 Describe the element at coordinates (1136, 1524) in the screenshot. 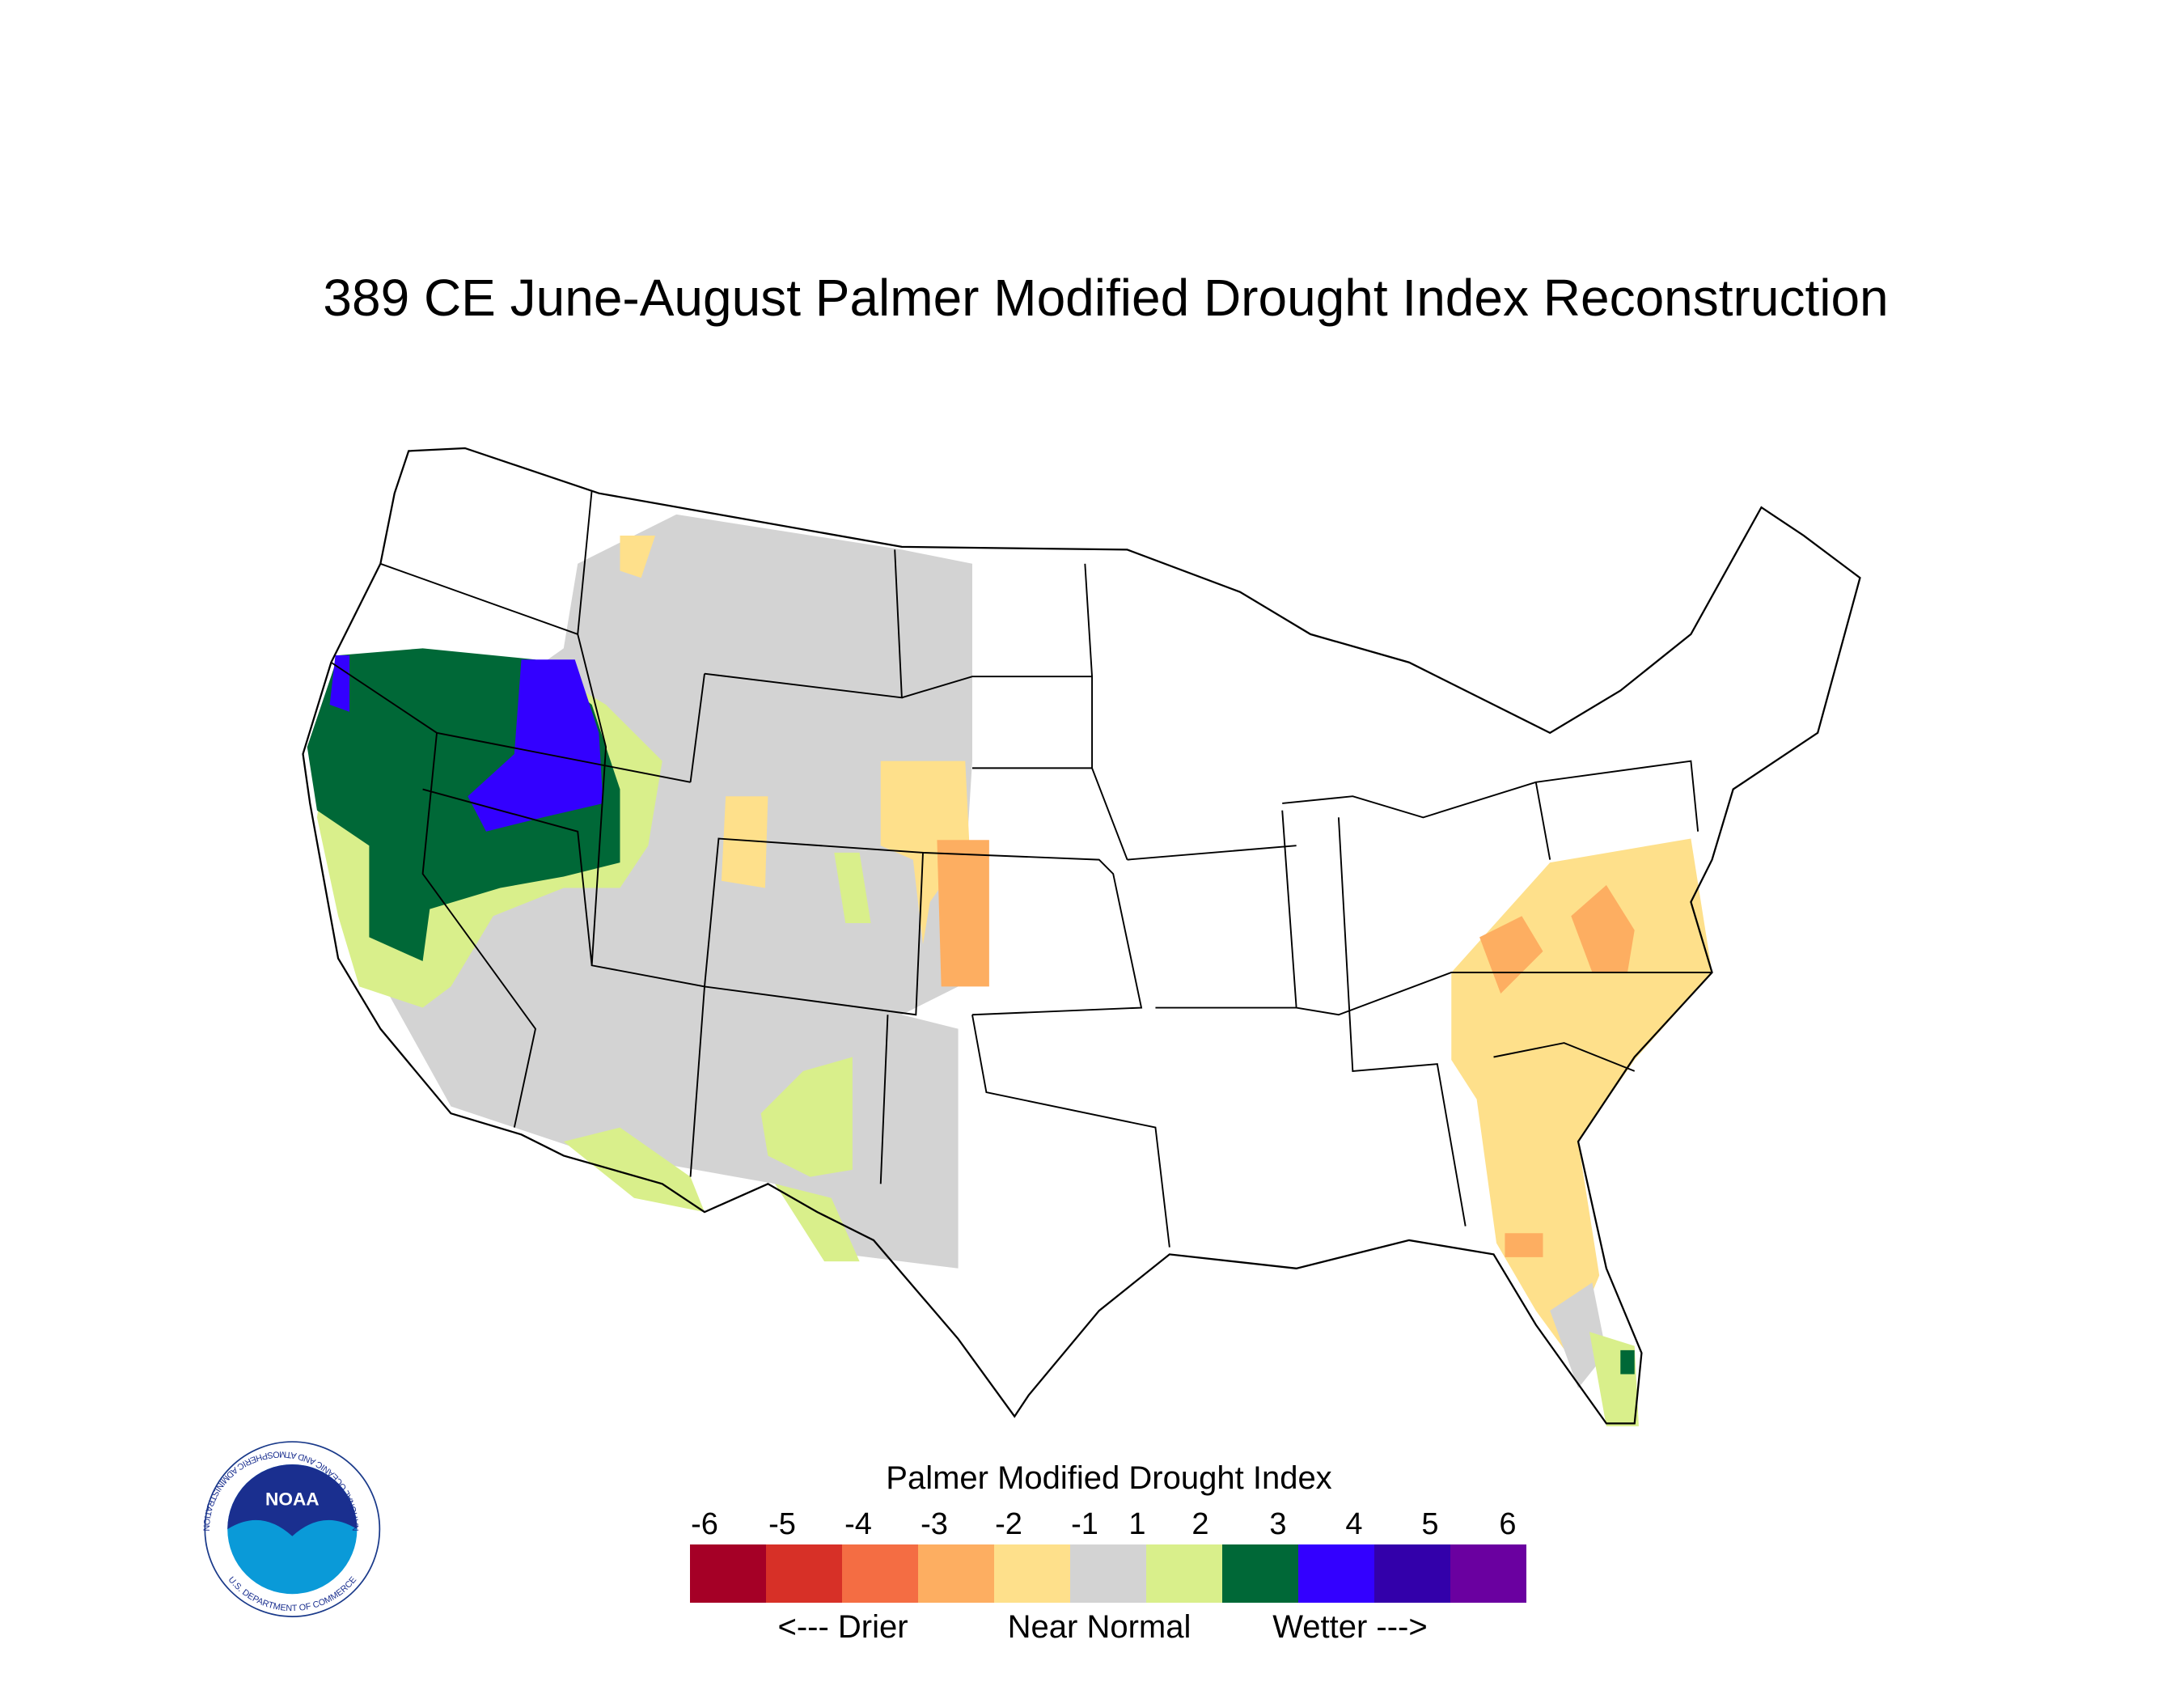

I see `legend-tick-label: 1` at that location.